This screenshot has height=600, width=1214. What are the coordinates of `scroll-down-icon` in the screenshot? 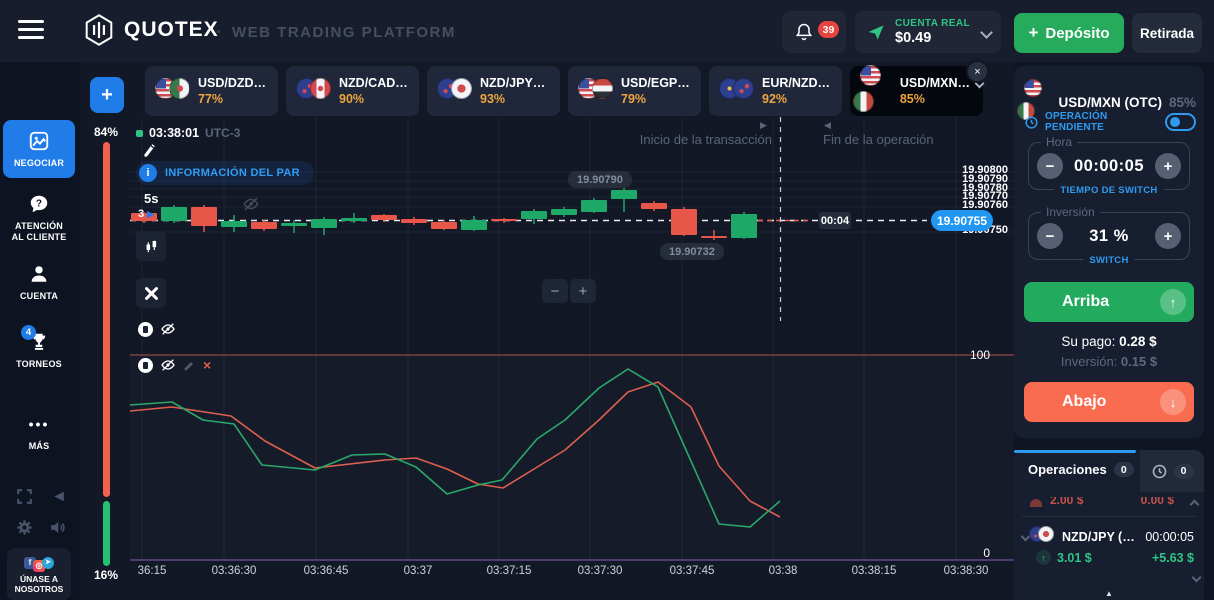 It's located at (1196, 577).